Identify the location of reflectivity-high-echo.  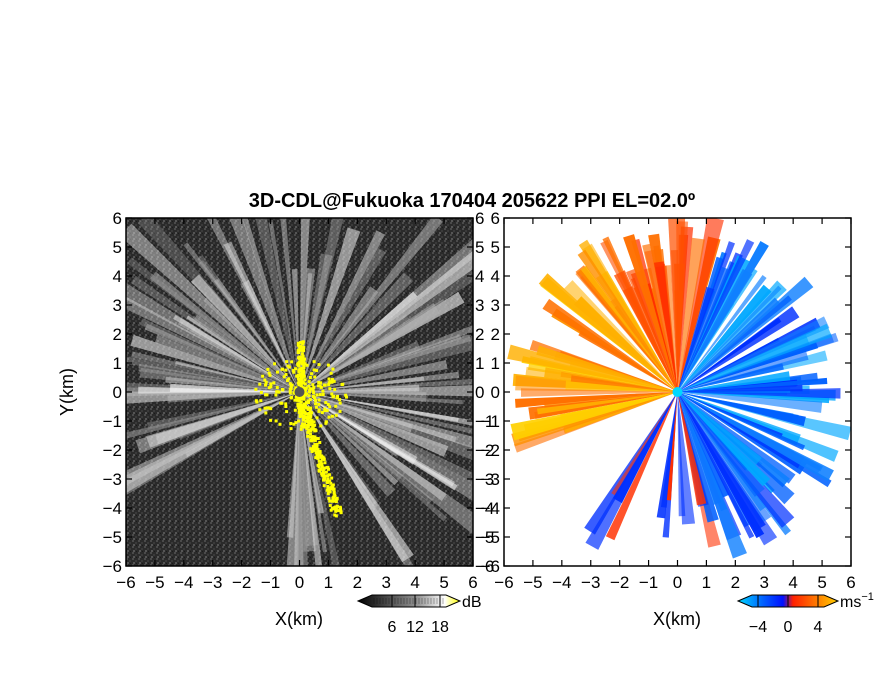
(301, 429).